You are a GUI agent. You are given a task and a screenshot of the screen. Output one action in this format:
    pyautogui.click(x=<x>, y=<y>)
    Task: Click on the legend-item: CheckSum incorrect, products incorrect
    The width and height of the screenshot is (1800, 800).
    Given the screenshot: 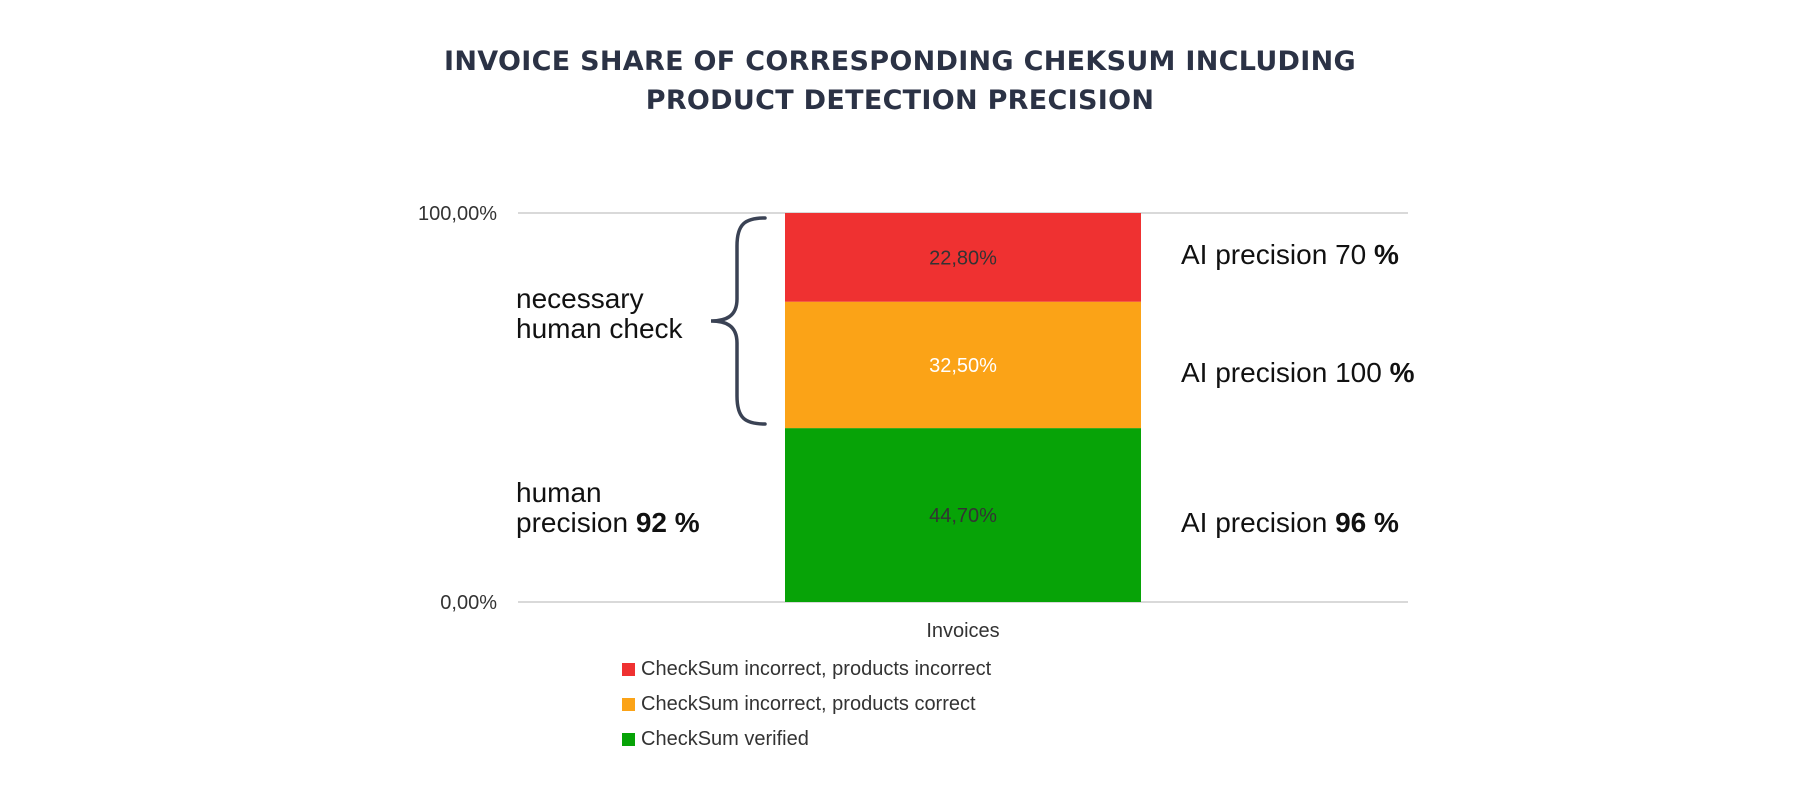 What is the action you would take?
    pyautogui.click(x=806, y=669)
    